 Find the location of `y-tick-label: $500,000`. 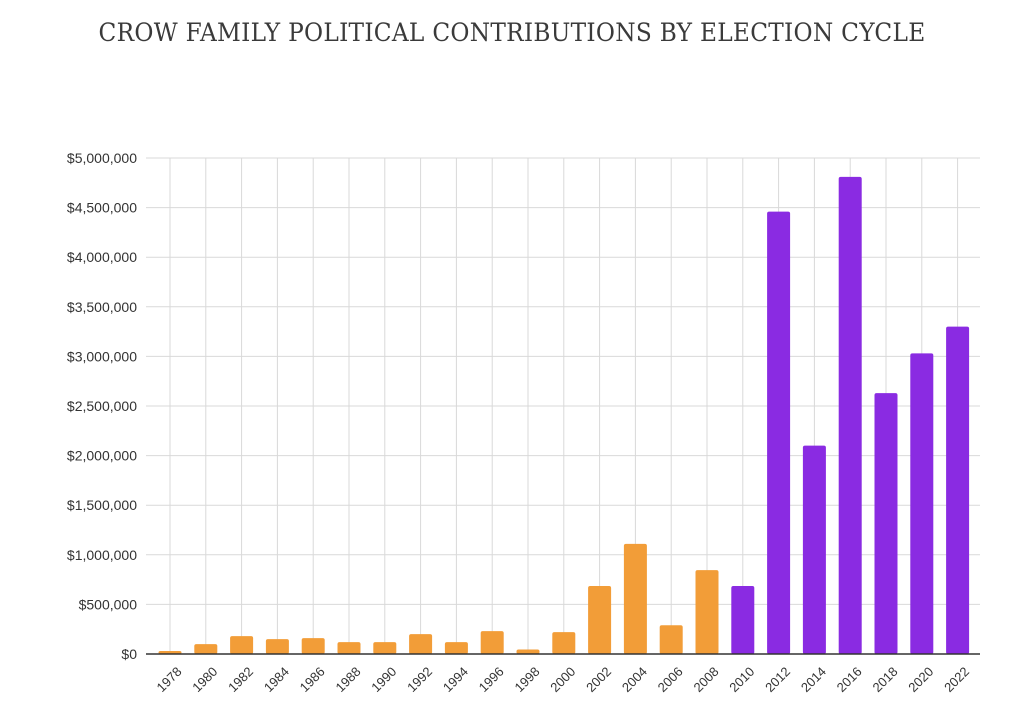

y-tick-label: $500,000 is located at coordinates (108, 604).